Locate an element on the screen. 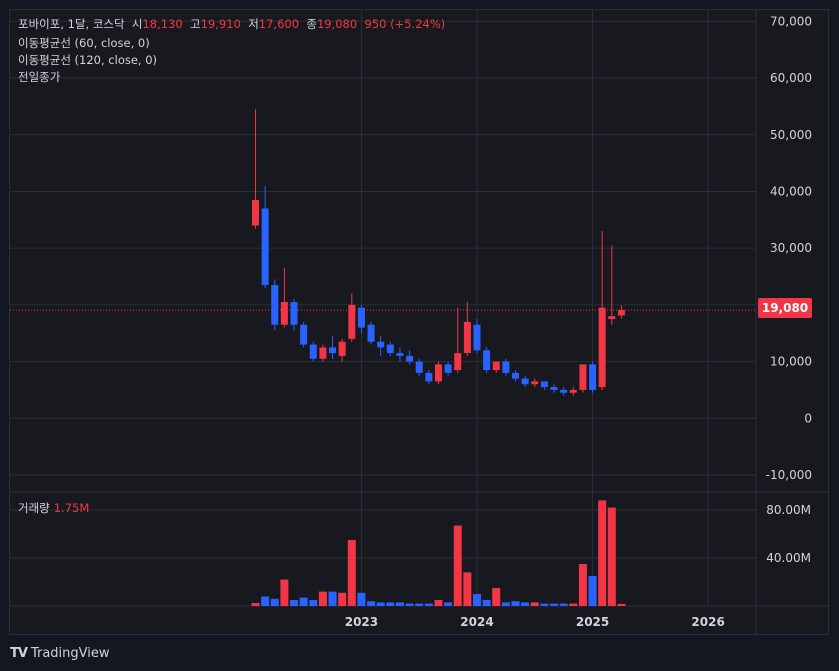 The image size is (839, 671). tradingview-logo-icon: TV is located at coordinates (19, 653).